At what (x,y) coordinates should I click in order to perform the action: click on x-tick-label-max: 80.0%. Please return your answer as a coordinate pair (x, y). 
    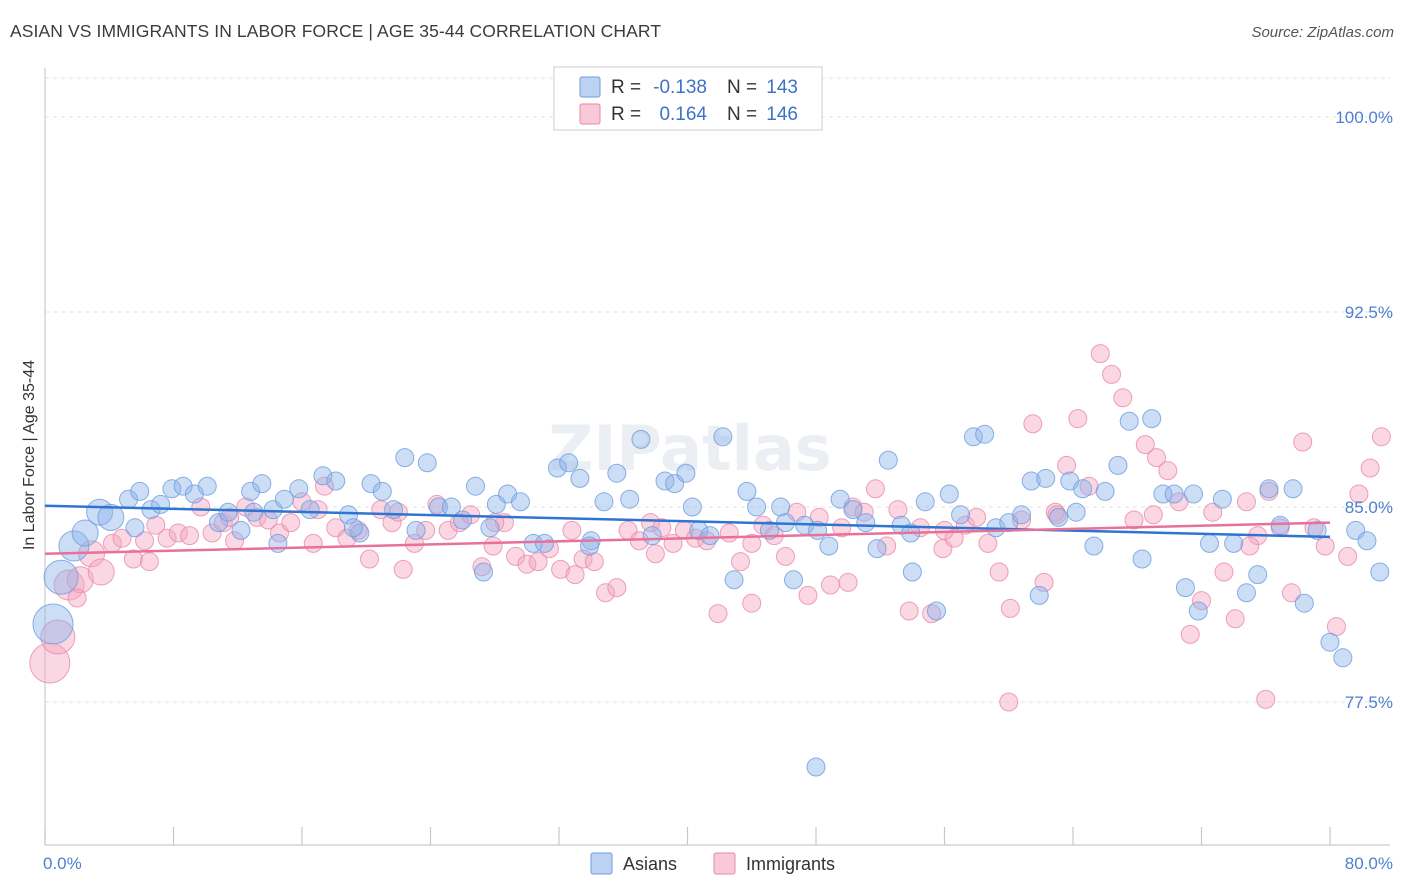
    Looking at the image, I should click on (1369, 863).